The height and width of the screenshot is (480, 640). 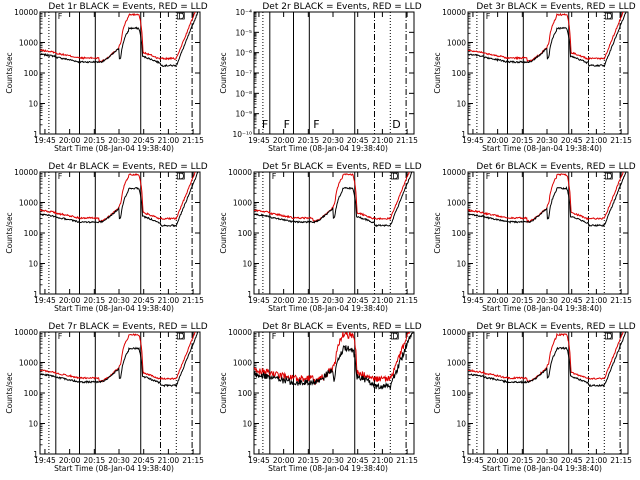 What do you see at coordinates (242, 134) in the screenshot?
I see `y-tick-label: 10⁻¹⁰` at bounding box center [242, 134].